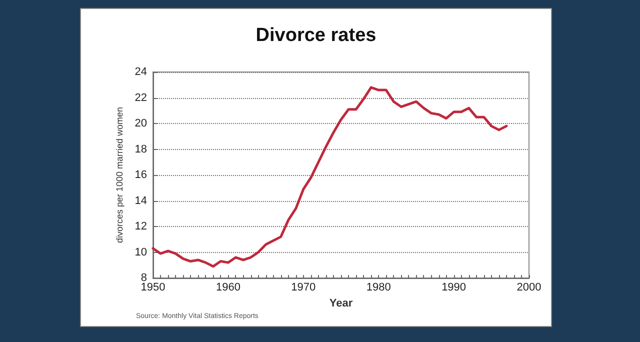  I want to click on y-tick-label: 14, so click(140, 200).